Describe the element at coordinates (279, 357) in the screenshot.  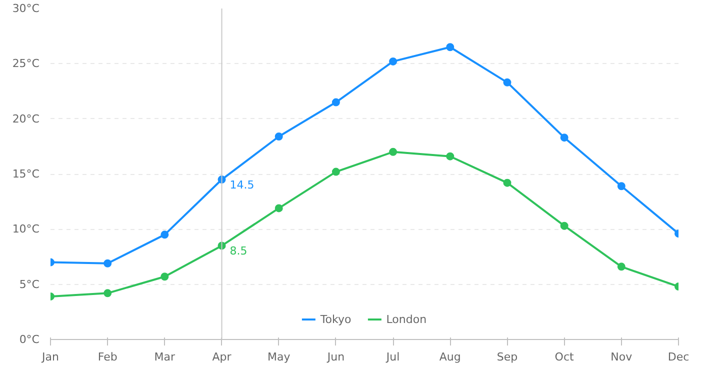
I see `x-tick-label: May` at that location.